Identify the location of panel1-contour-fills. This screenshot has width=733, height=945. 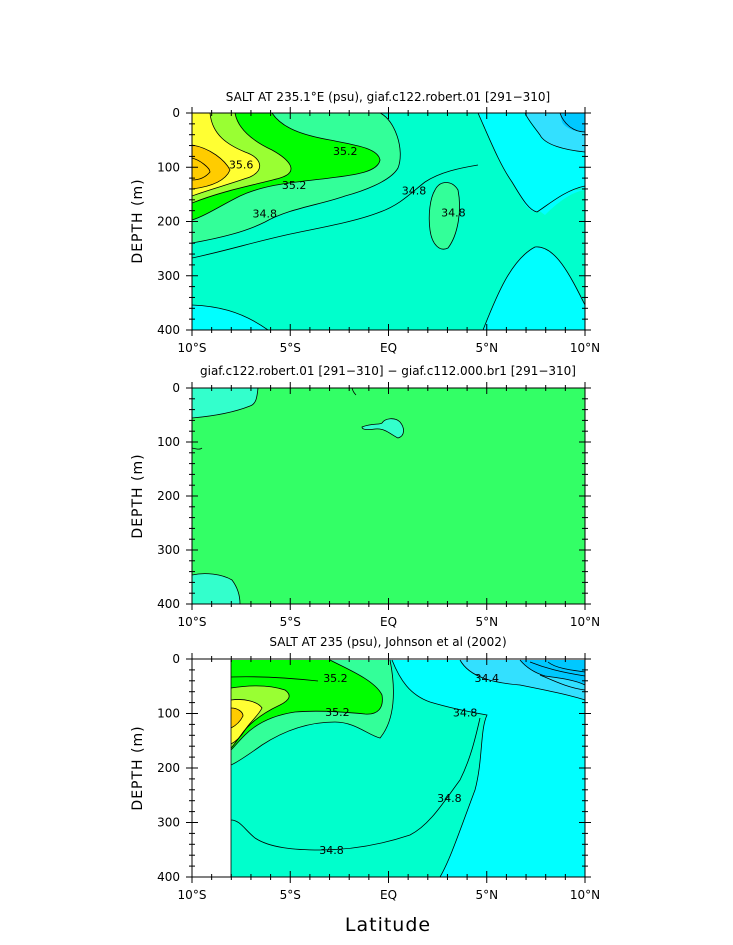
(388, 221).